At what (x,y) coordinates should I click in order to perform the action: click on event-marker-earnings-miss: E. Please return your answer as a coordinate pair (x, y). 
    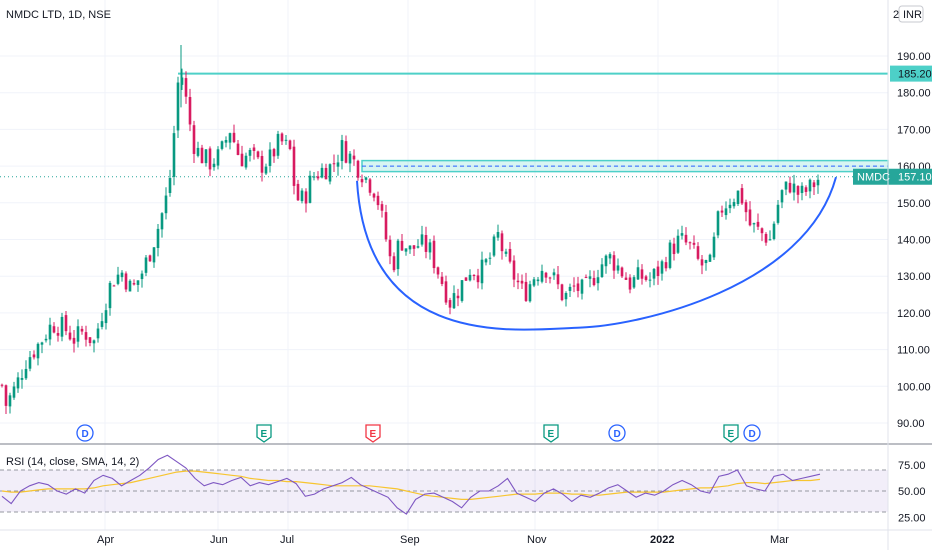
    Looking at the image, I should click on (373, 433).